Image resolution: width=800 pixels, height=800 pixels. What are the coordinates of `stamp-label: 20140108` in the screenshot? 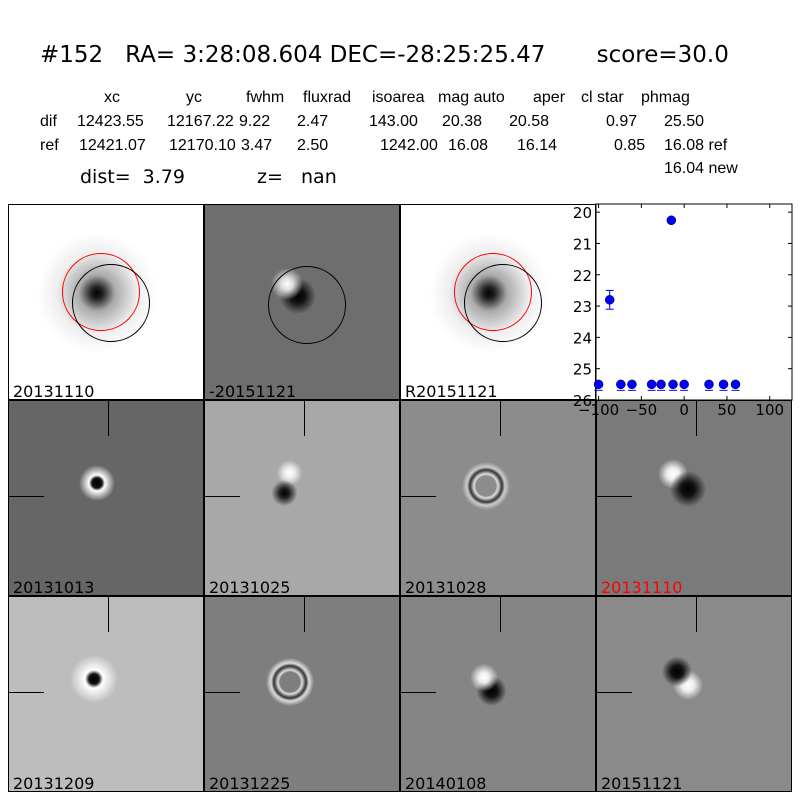 It's located at (446, 783).